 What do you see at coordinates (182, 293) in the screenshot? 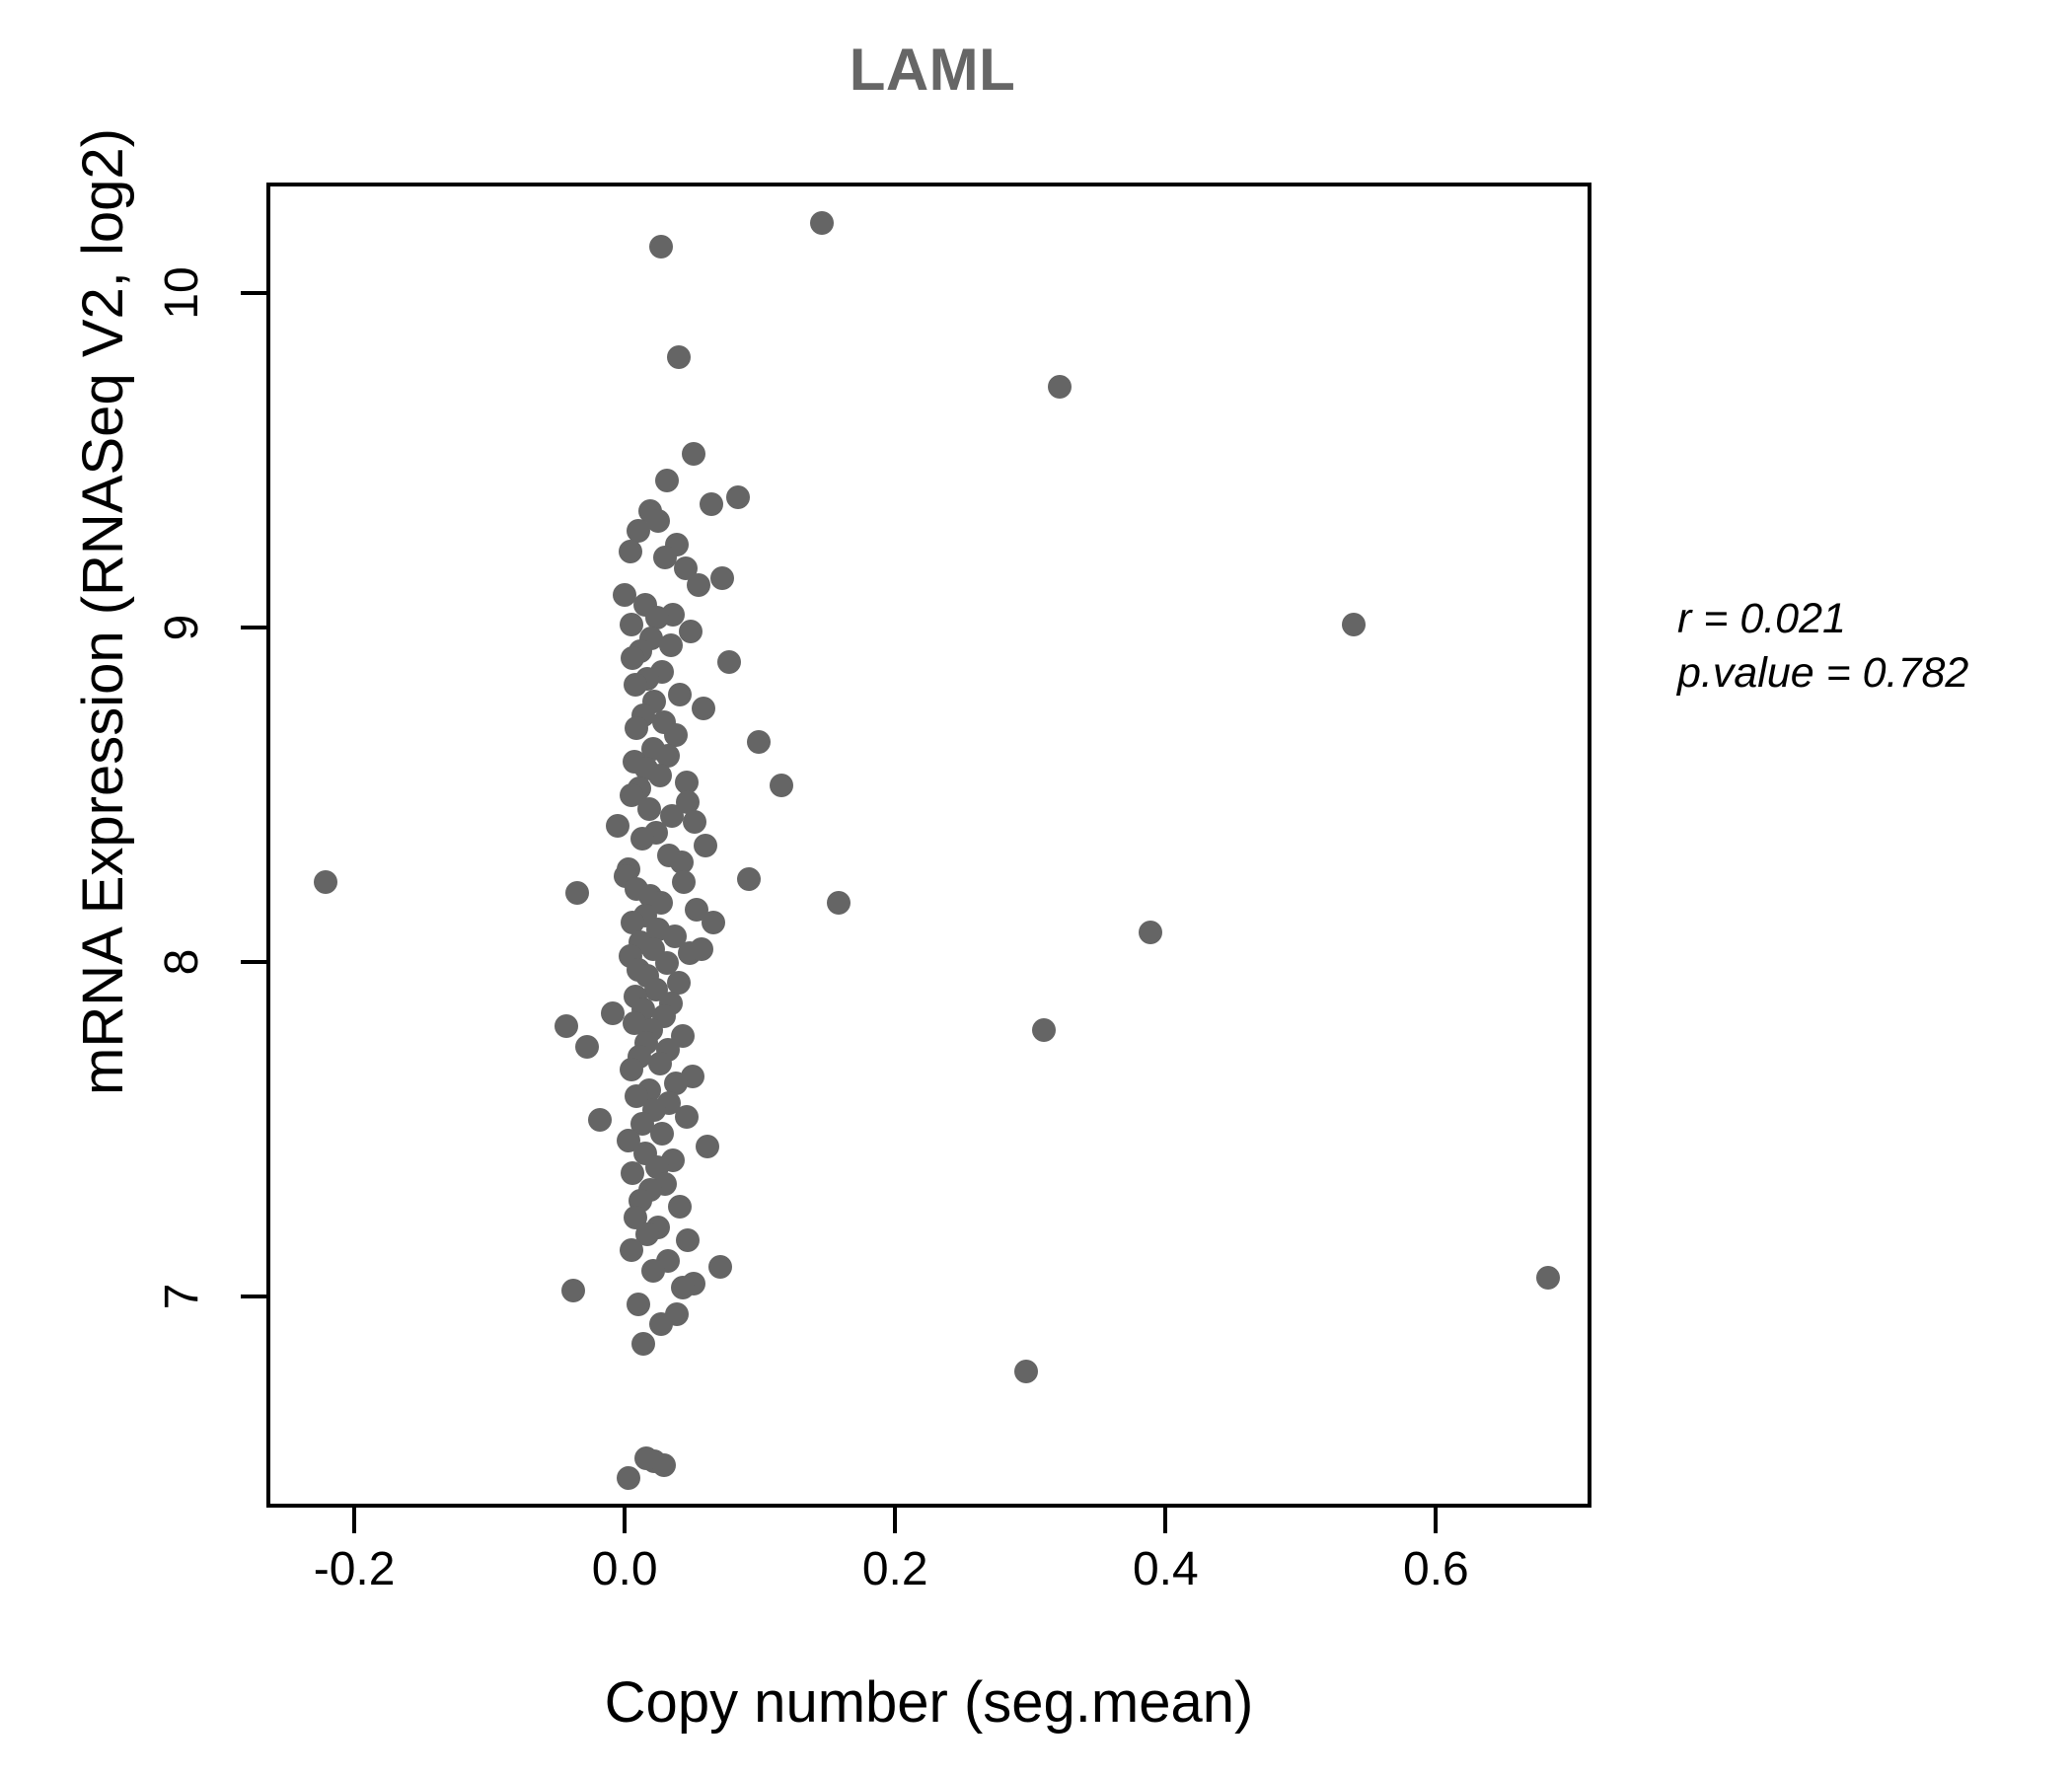
I see `y-tick-label: 10` at bounding box center [182, 293].